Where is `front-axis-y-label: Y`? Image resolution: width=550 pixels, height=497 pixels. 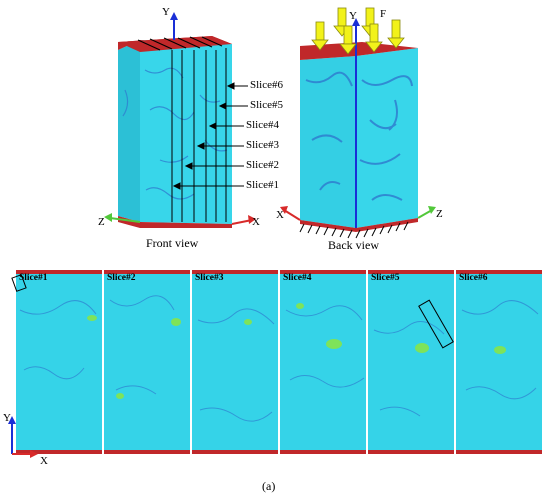
front-axis-y-label: Y is located at coordinates (166, 12).